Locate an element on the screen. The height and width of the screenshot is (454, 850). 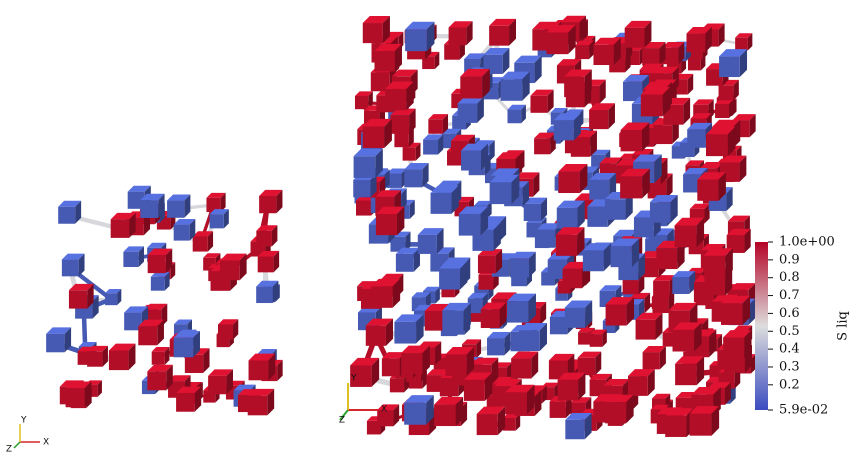
axis-label: Y is located at coordinates (353, 379).